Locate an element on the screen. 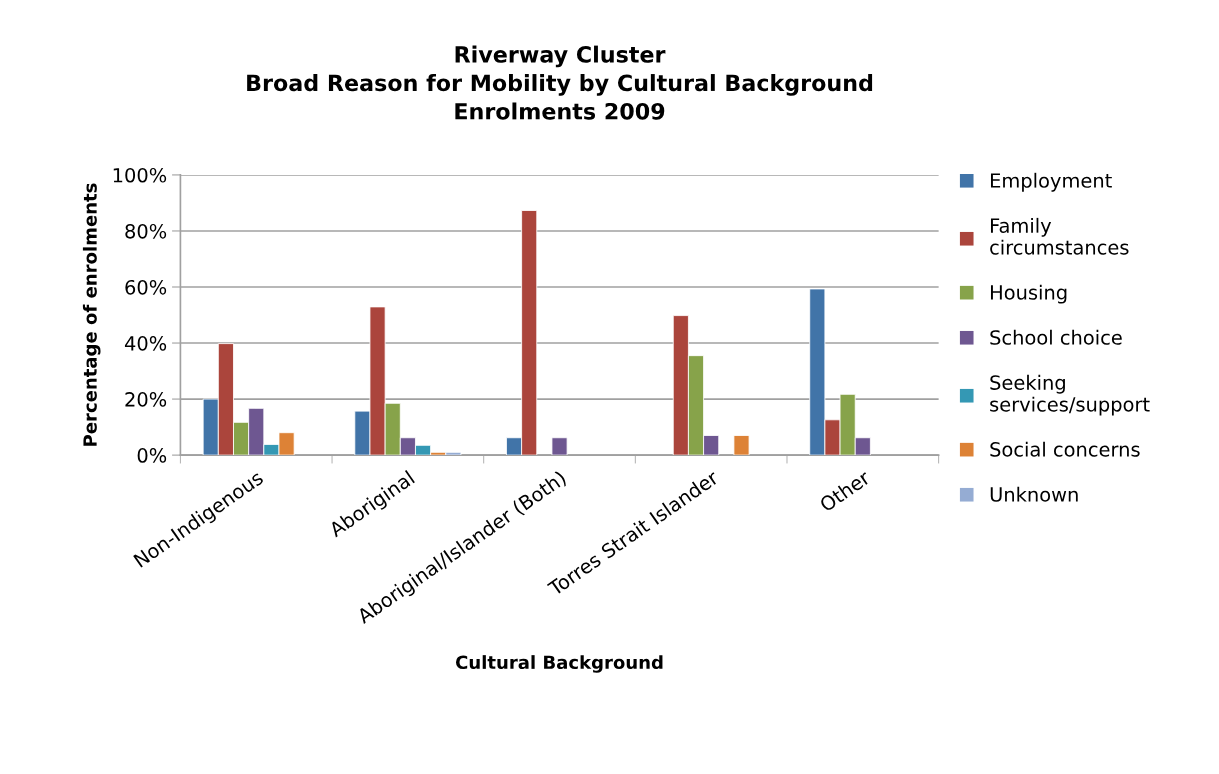 This screenshot has height=774, width=1219. x-axis-title: Cultural Background is located at coordinates (559, 664).